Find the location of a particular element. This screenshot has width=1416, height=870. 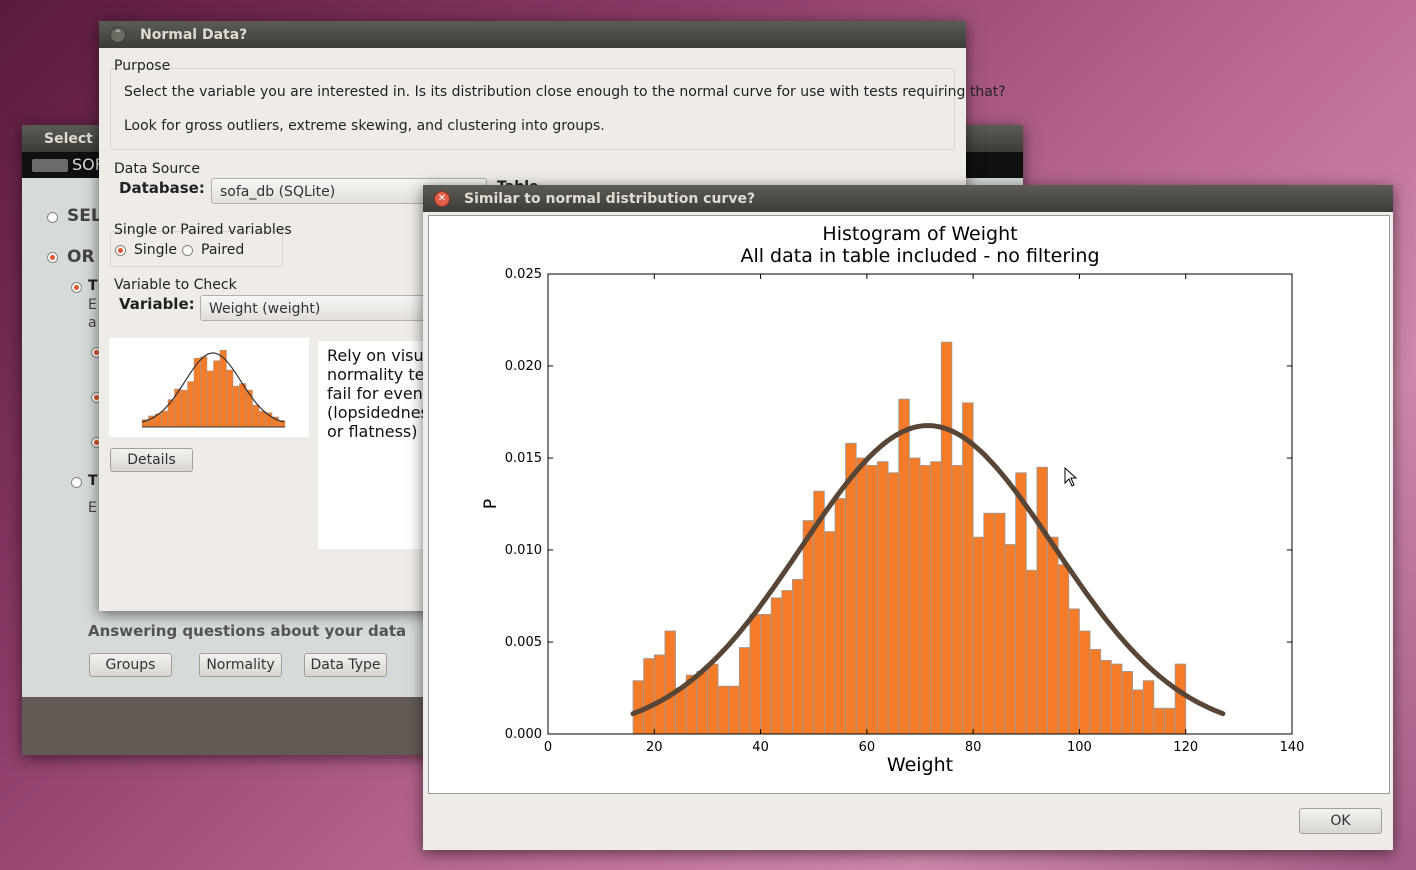

text-e: E is located at coordinates (92, 305).